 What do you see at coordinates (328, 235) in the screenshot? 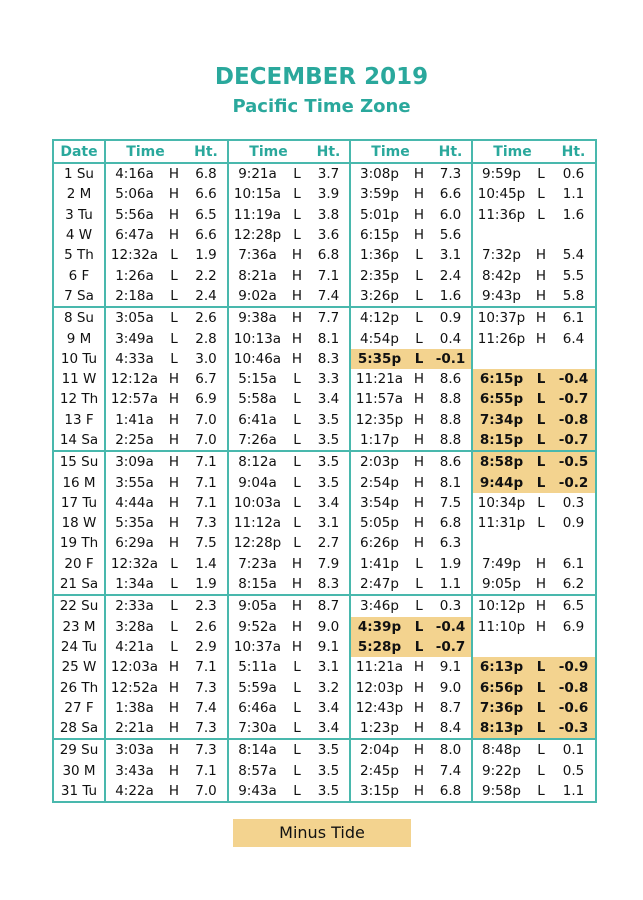
I see `height-cell: 3.6` at bounding box center [328, 235].